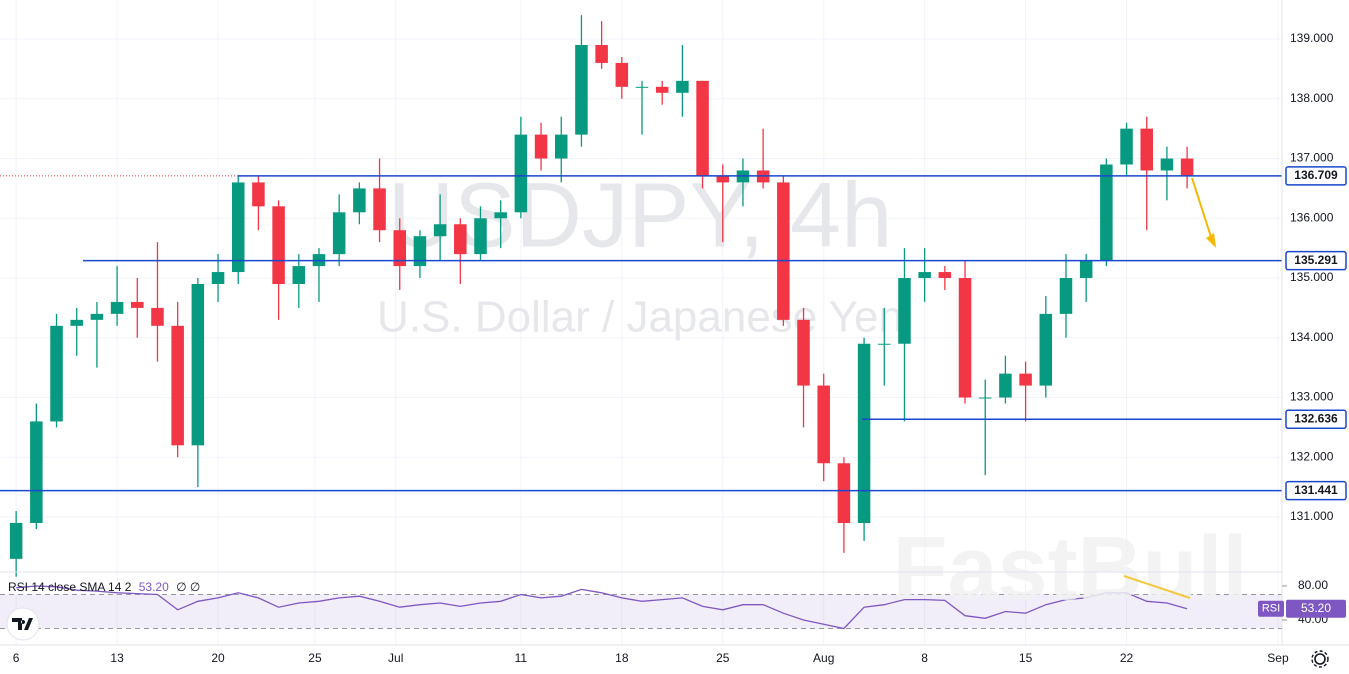 Image resolution: width=1349 pixels, height=674 pixels. I want to click on rsi-line, so click(602, 607).